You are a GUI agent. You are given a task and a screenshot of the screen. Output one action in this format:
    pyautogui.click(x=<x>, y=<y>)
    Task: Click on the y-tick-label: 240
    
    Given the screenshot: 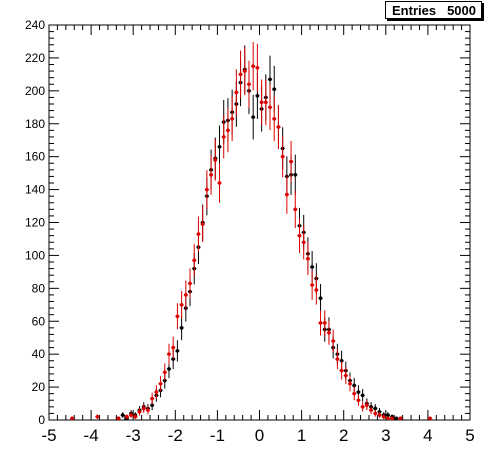 What is the action you would take?
    pyautogui.click(x=35, y=25)
    